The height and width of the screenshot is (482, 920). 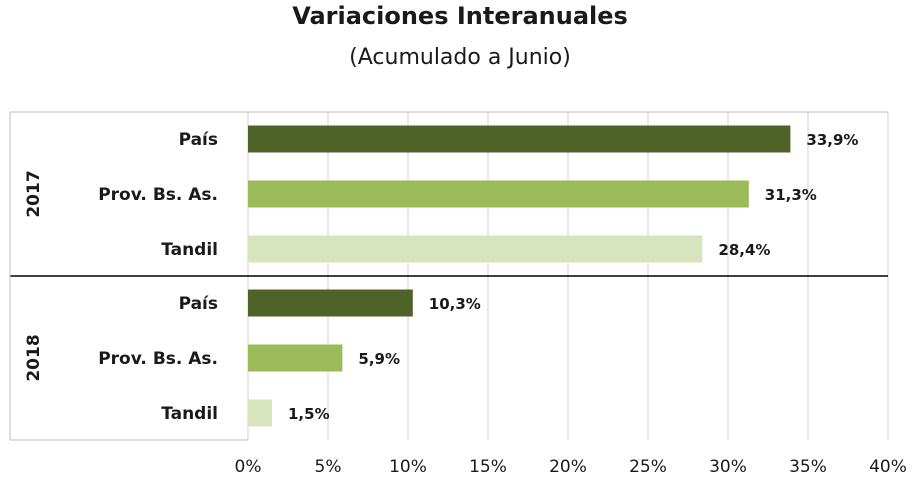 I want to click on data-label: 1,5%, so click(x=309, y=414).